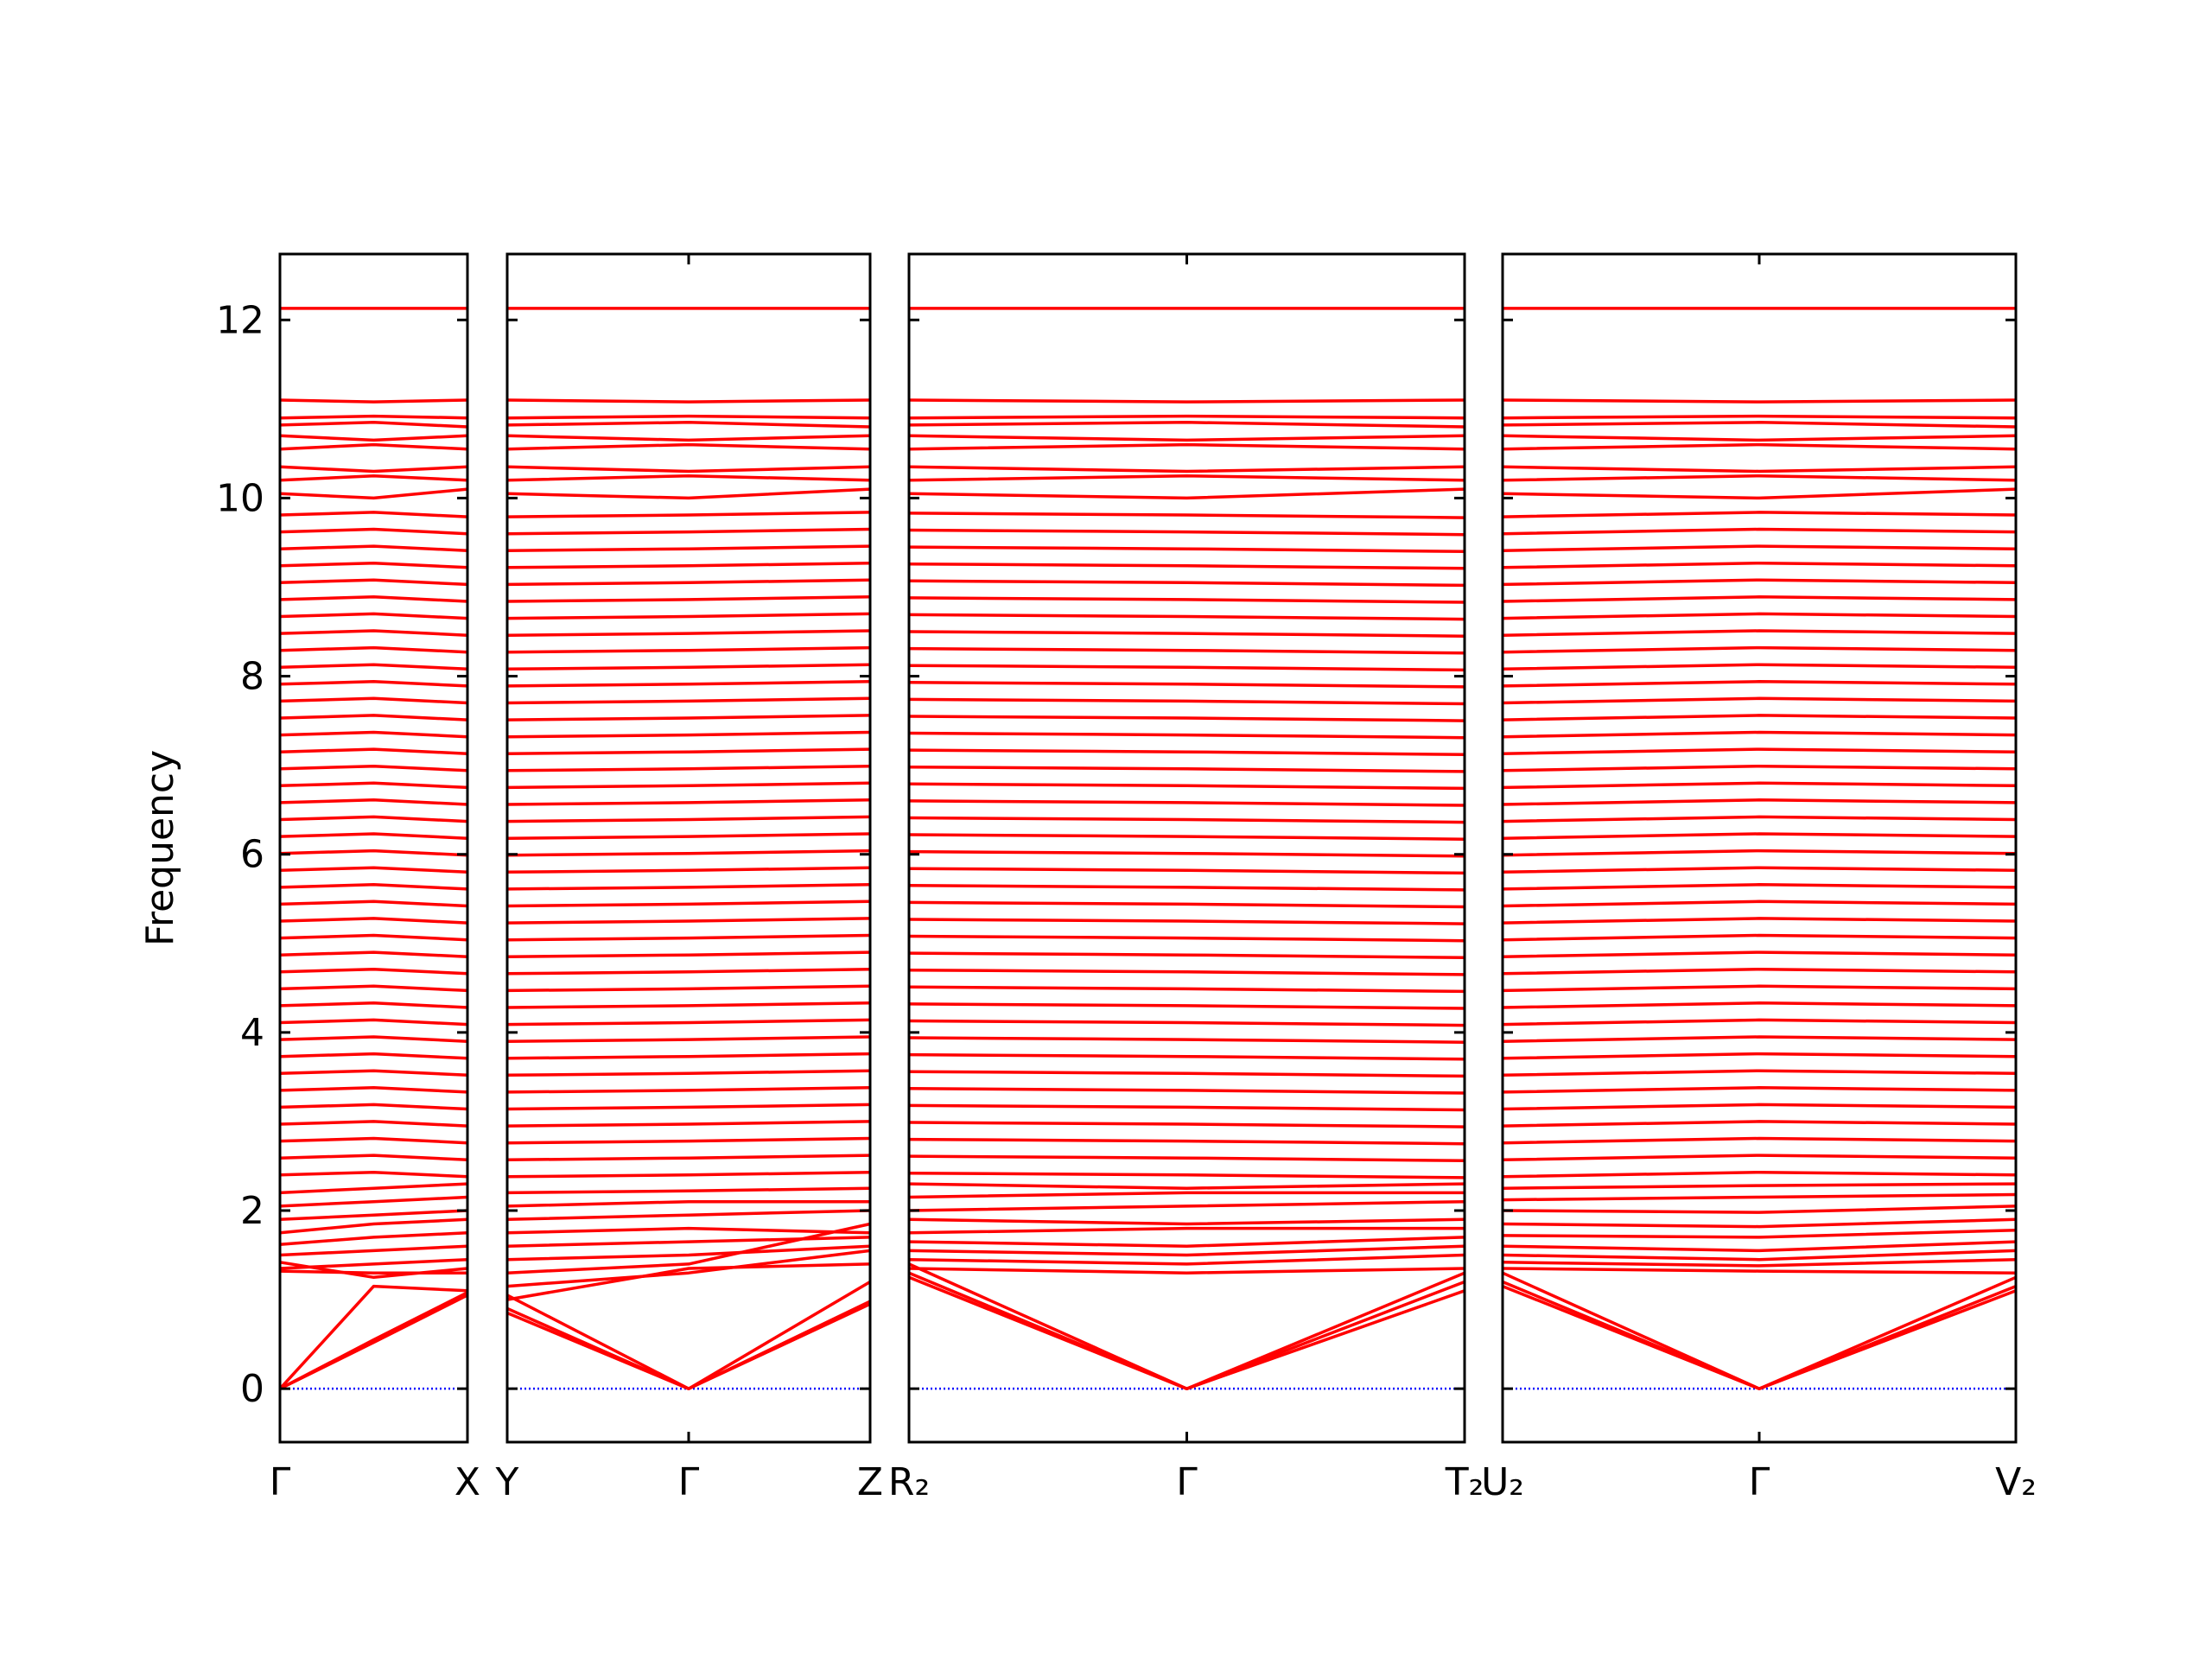 This screenshot has height=1659, width=2212. Describe the element at coordinates (870, 1482) in the screenshot. I see `x-tick-label: Z` at that location.